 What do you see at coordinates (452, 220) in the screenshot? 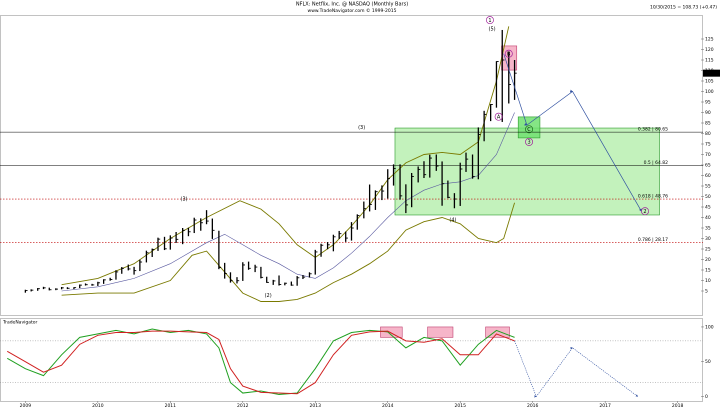
I see `wave-label: (4)` at bounding box center [452, 220].